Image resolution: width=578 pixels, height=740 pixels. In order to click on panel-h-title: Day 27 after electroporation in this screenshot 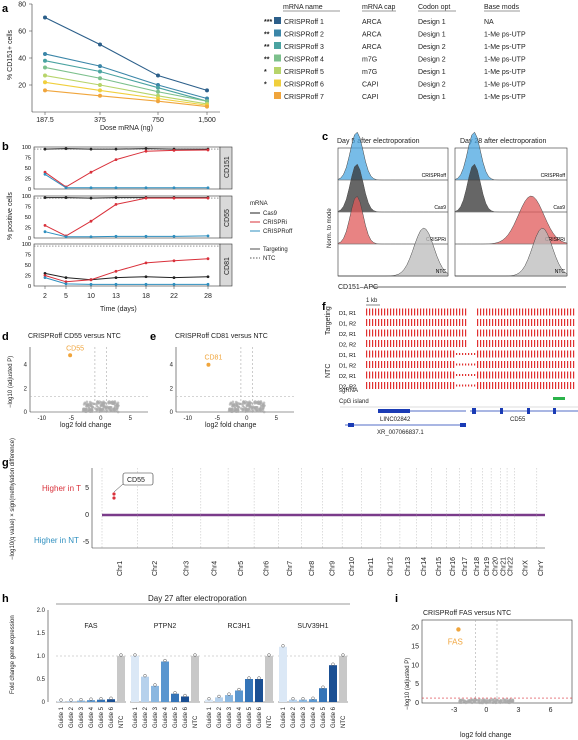, I will do `click(197, 598)`.